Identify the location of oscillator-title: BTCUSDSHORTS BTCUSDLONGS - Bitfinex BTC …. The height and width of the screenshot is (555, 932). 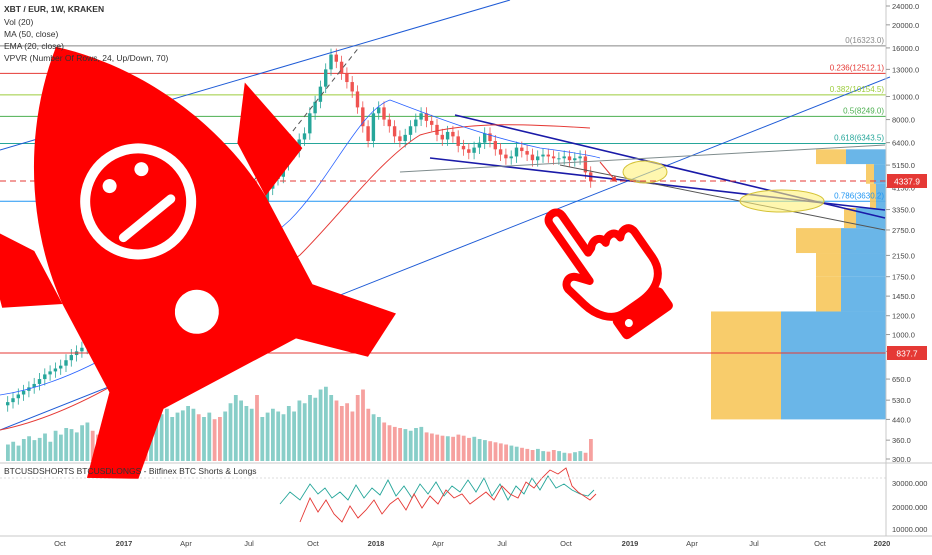
(130, 471).